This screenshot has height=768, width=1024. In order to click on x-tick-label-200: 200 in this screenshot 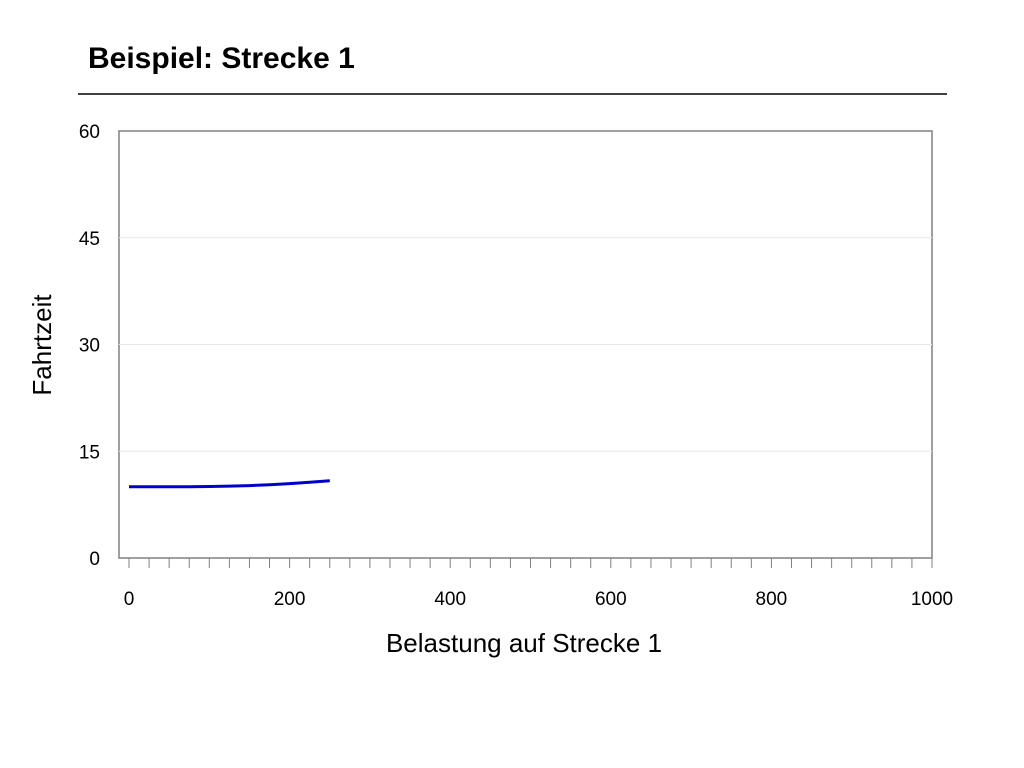, I will do `click(290, 599)`.